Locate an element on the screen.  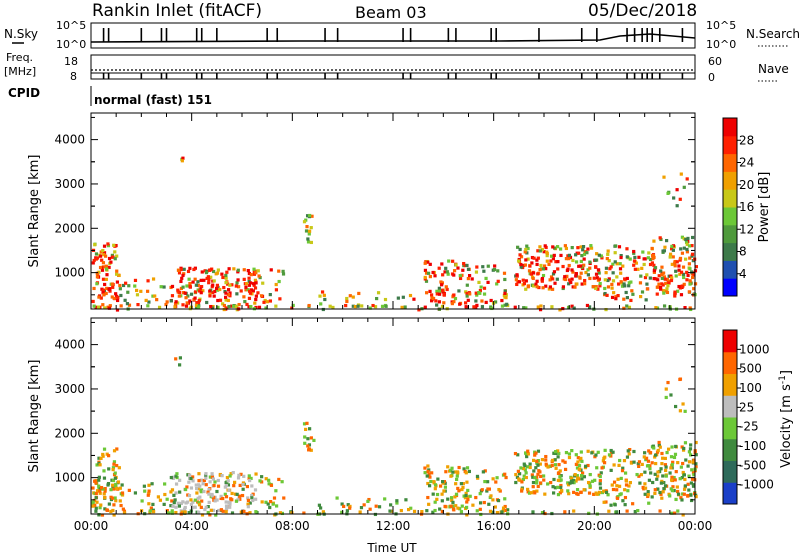
nsky-panel: N.Sky 10^5 10^0 10^5 10^0 N.Search is located at coordinates (402, 35).